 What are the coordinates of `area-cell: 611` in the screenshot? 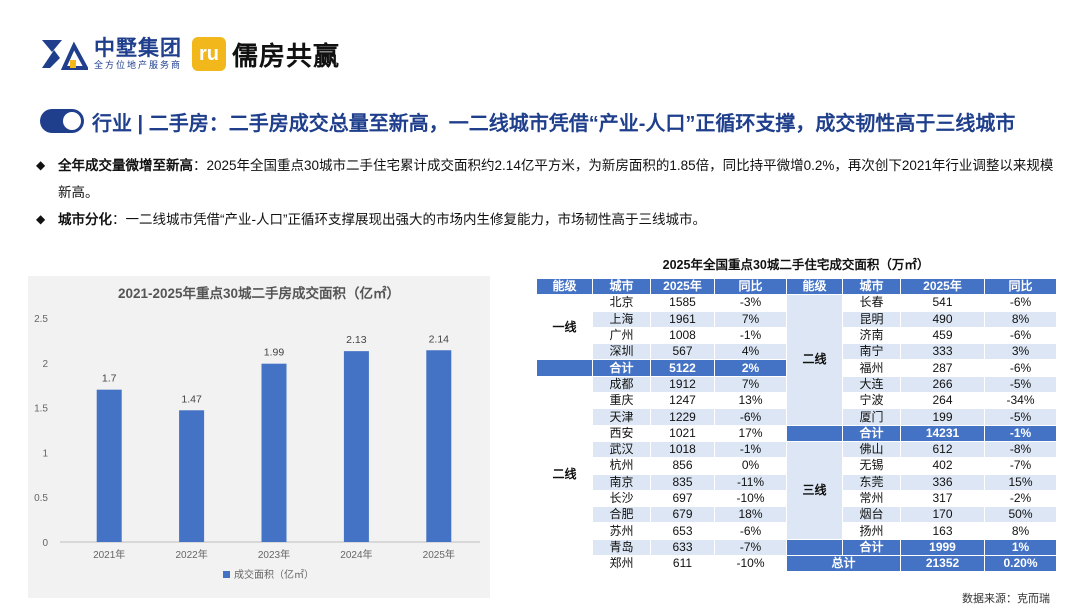 It's located at (682, 564).